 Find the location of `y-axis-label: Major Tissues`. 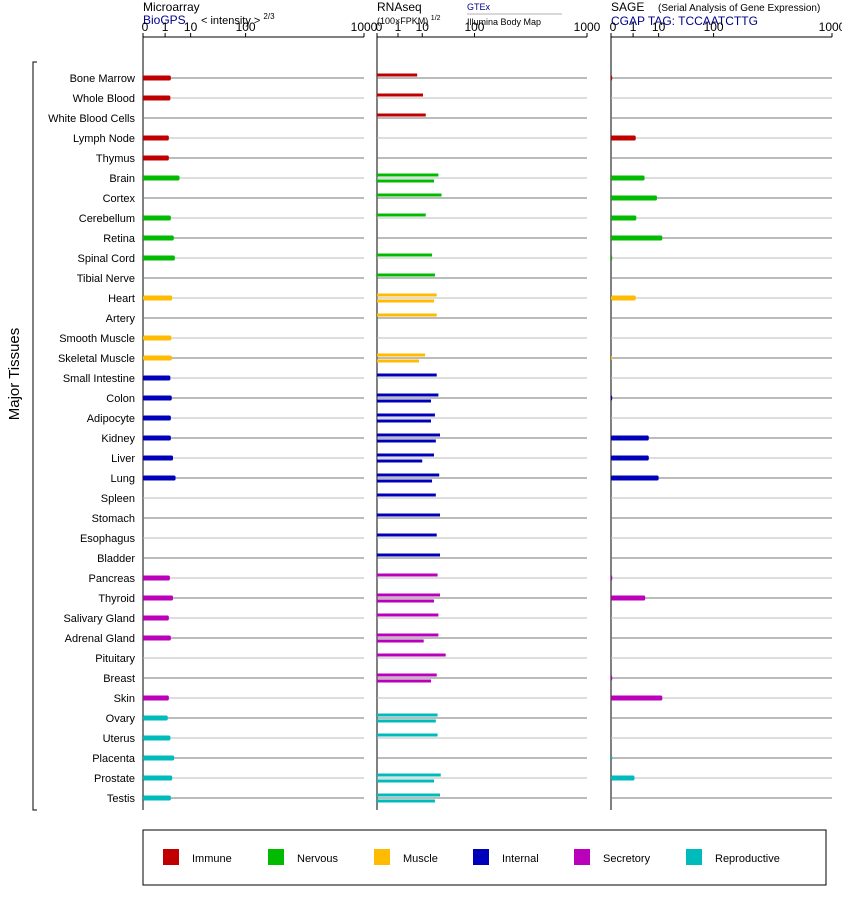

y-axis-label: Major Tissues is located at coordinates (14, 374).